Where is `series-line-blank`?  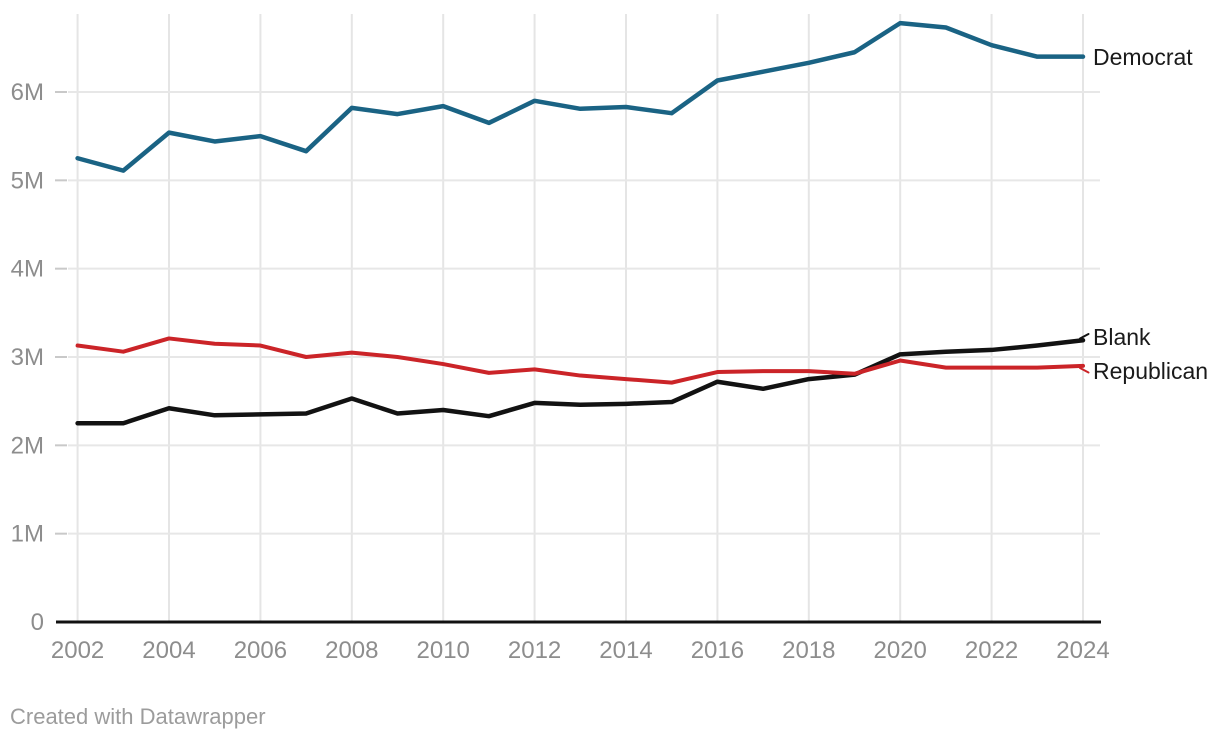
series-line-blank is located at coordinates (580, 381).